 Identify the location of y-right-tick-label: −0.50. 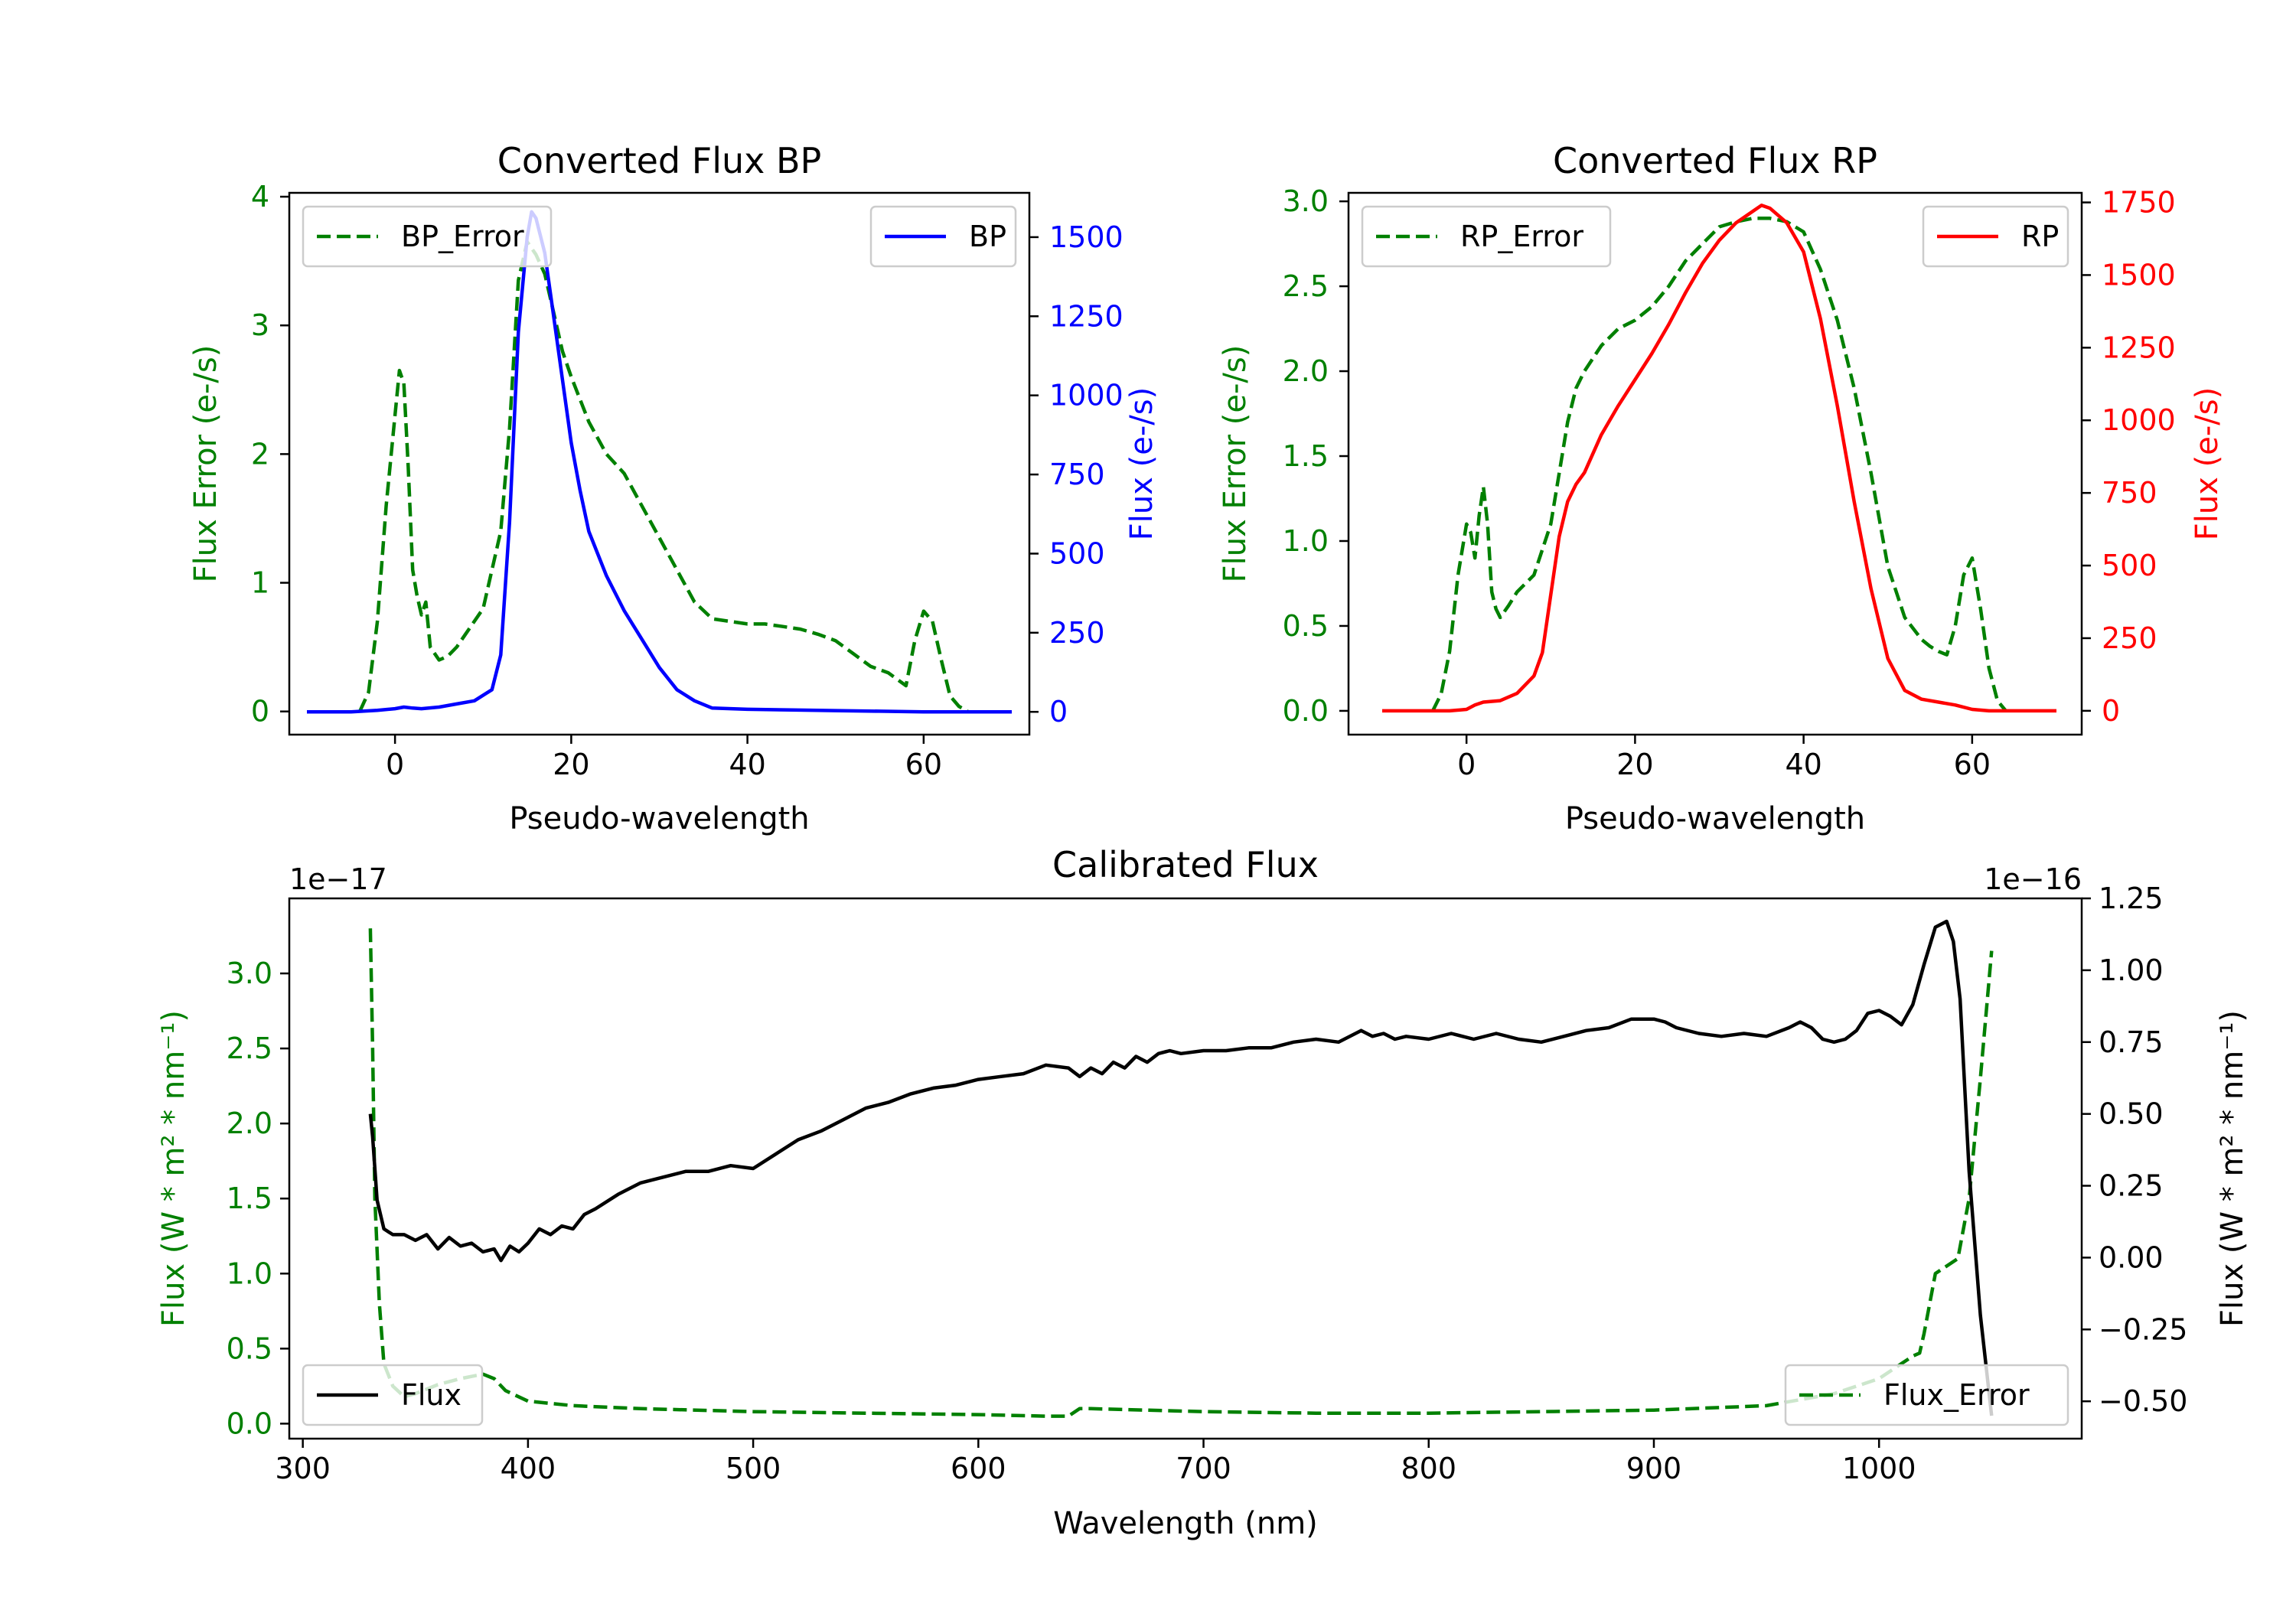
(2143, 1401).